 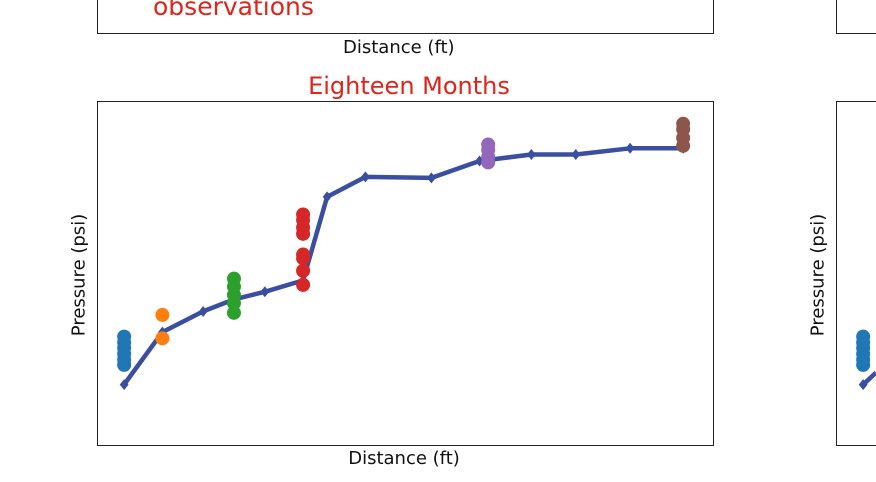 I want to click on chart-title: Eighteen Months, so click(x=409, y=86).